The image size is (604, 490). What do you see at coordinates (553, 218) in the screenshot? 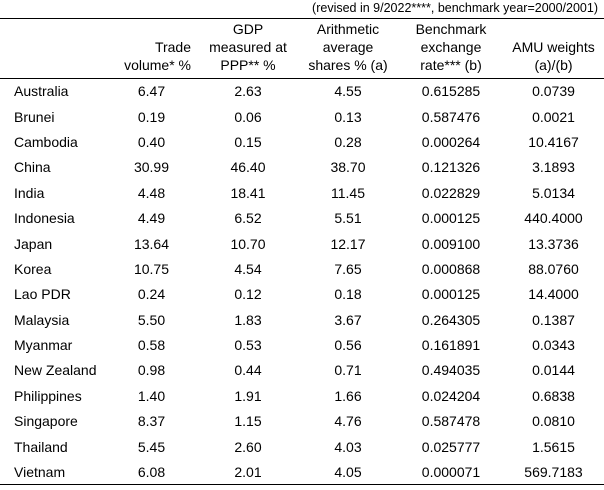
I see `cell-amu-weights: 440.4000` at bounding box center [553, 218].